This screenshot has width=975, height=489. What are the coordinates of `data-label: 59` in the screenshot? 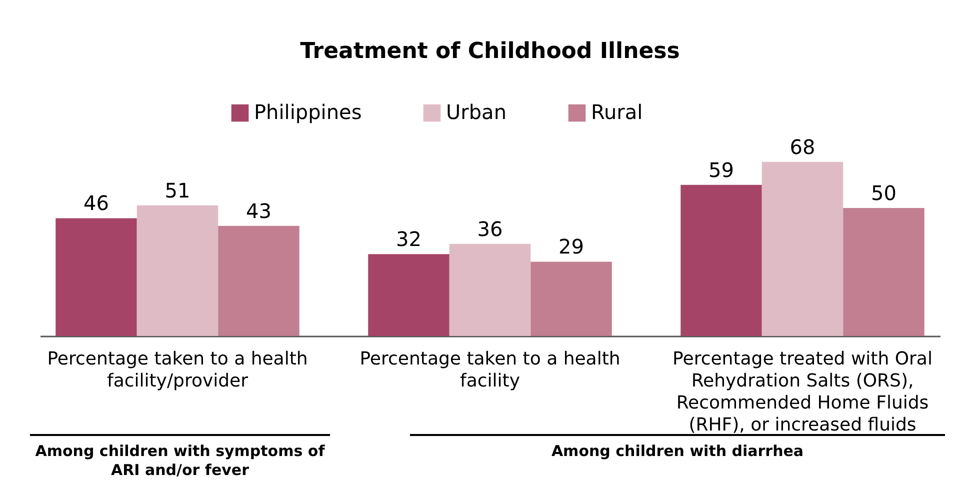 It's located at (721, 170).